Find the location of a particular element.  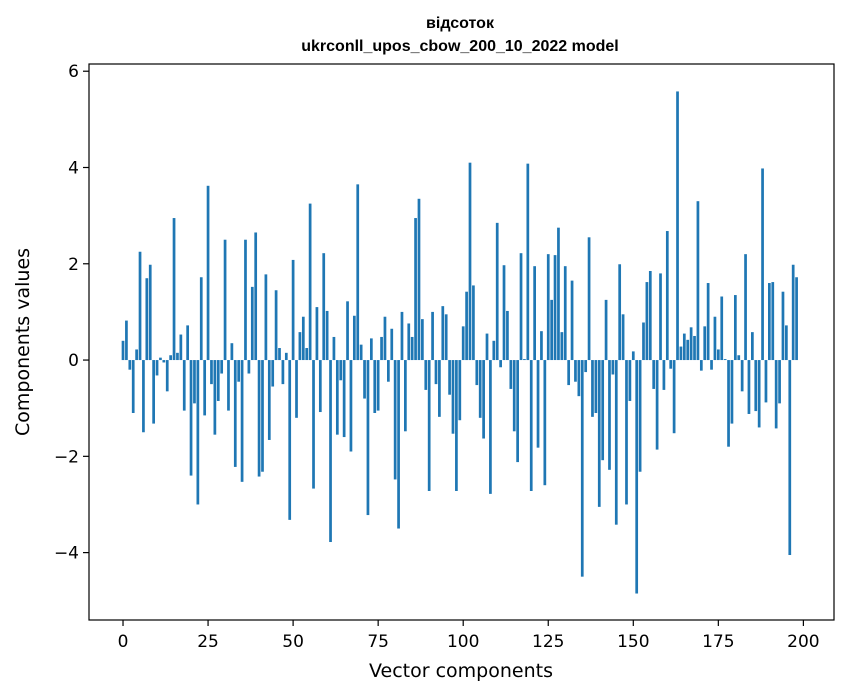

chart-title-line2: ukrconll_upos_cbow_200_10_2022 model is located at coordinates (459, 46).